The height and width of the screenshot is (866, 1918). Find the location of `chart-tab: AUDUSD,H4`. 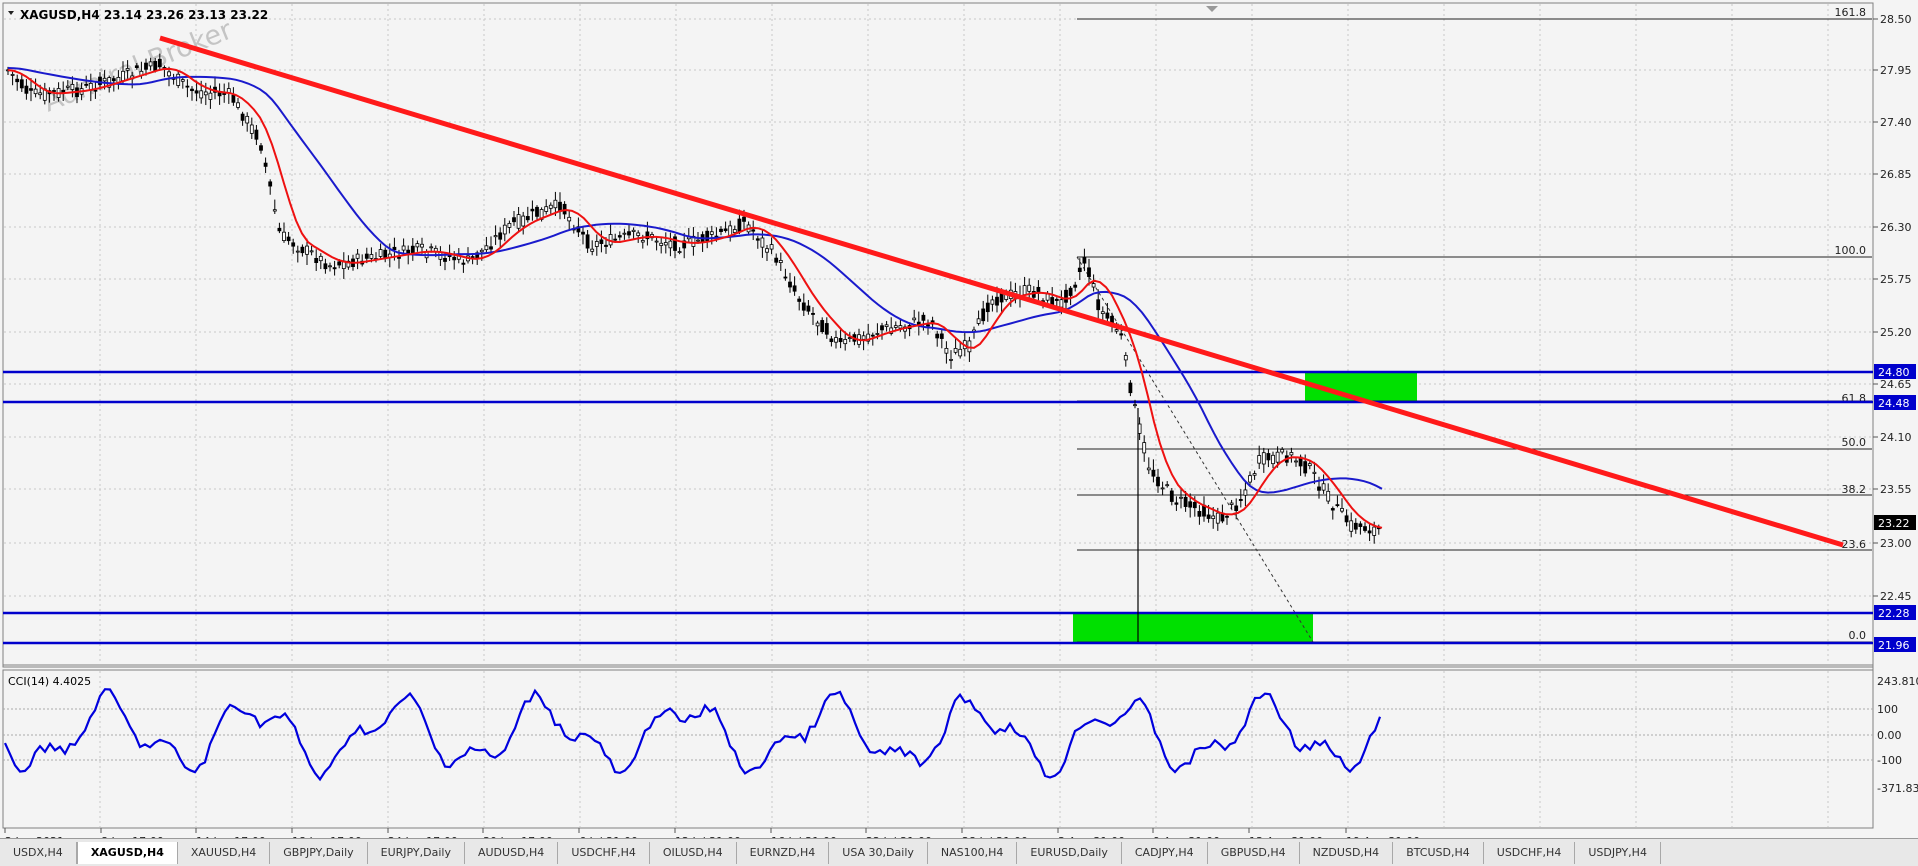

chart-tab: AUDUSD,H4 is located at coordinates (512, 853).